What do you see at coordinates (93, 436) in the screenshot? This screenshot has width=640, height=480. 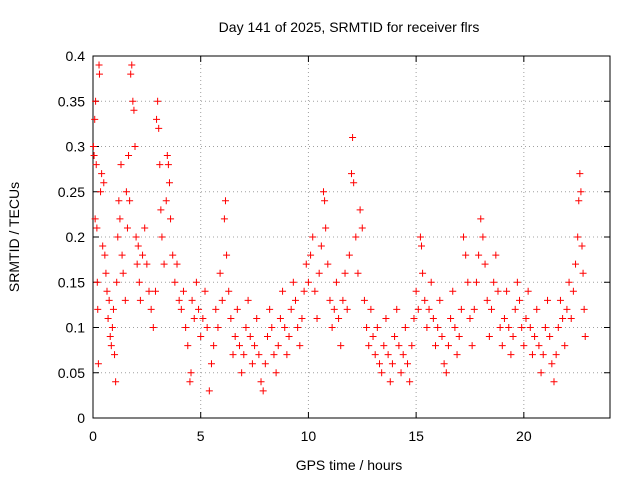 I see `x-tick-label: 0` at bounding box center [93, 436].